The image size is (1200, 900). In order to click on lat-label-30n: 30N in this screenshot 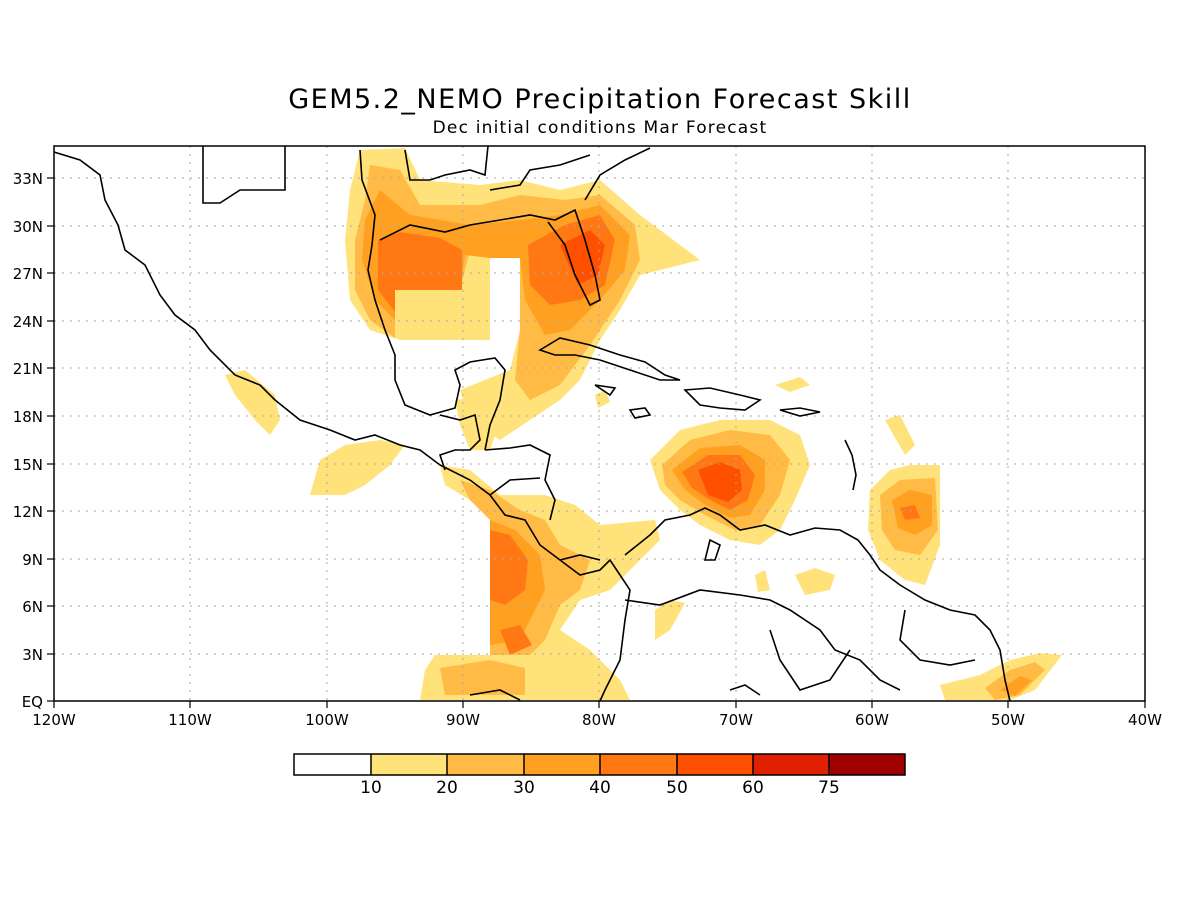, I will do `click(28, 227)`.